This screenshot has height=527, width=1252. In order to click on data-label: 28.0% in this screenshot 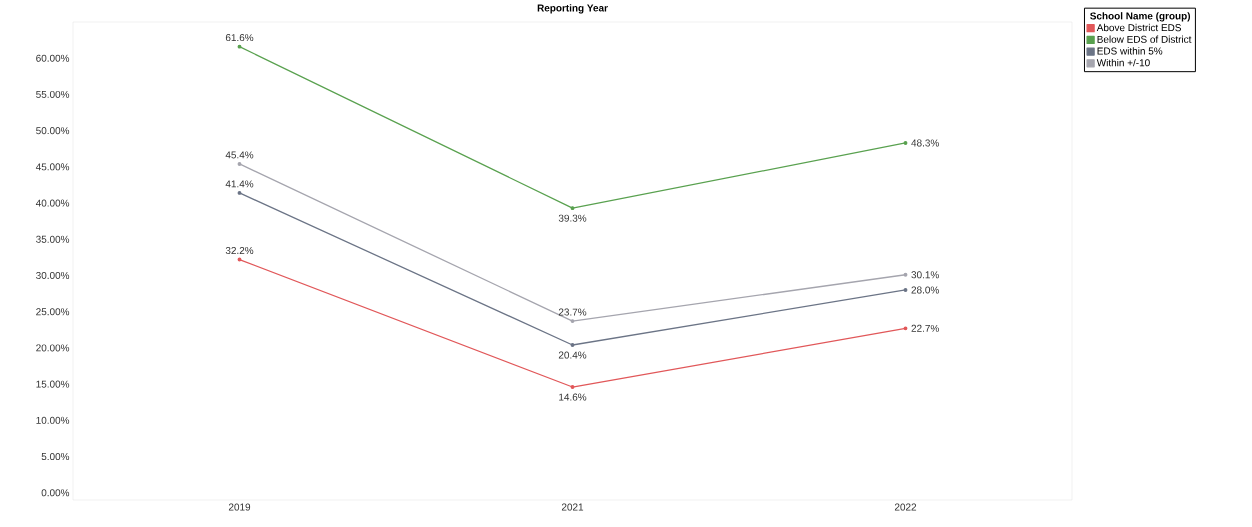, I will do `click(925, 290)`.